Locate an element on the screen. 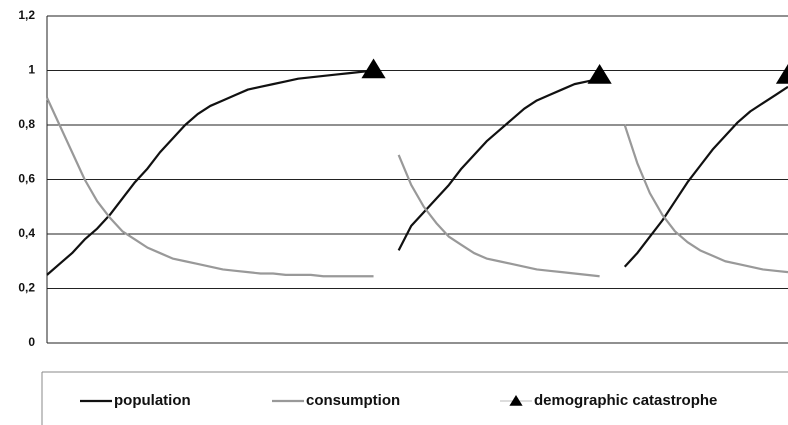 This screenshot has width=788, height=425. y-tick-label: 1 is located at coordinates (31, 70).